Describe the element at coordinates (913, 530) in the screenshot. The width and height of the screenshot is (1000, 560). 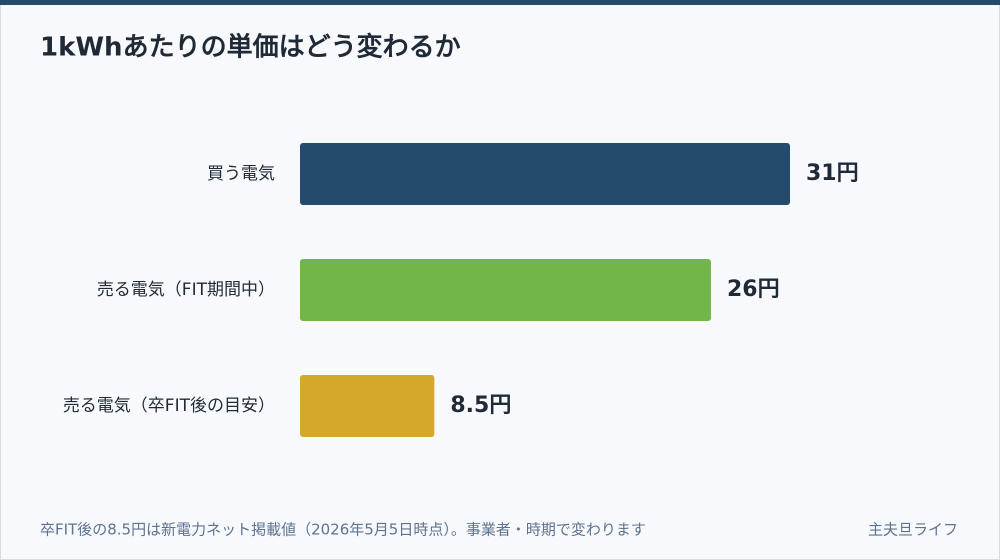
I see `source: 主夫旦ライフ` at that location.